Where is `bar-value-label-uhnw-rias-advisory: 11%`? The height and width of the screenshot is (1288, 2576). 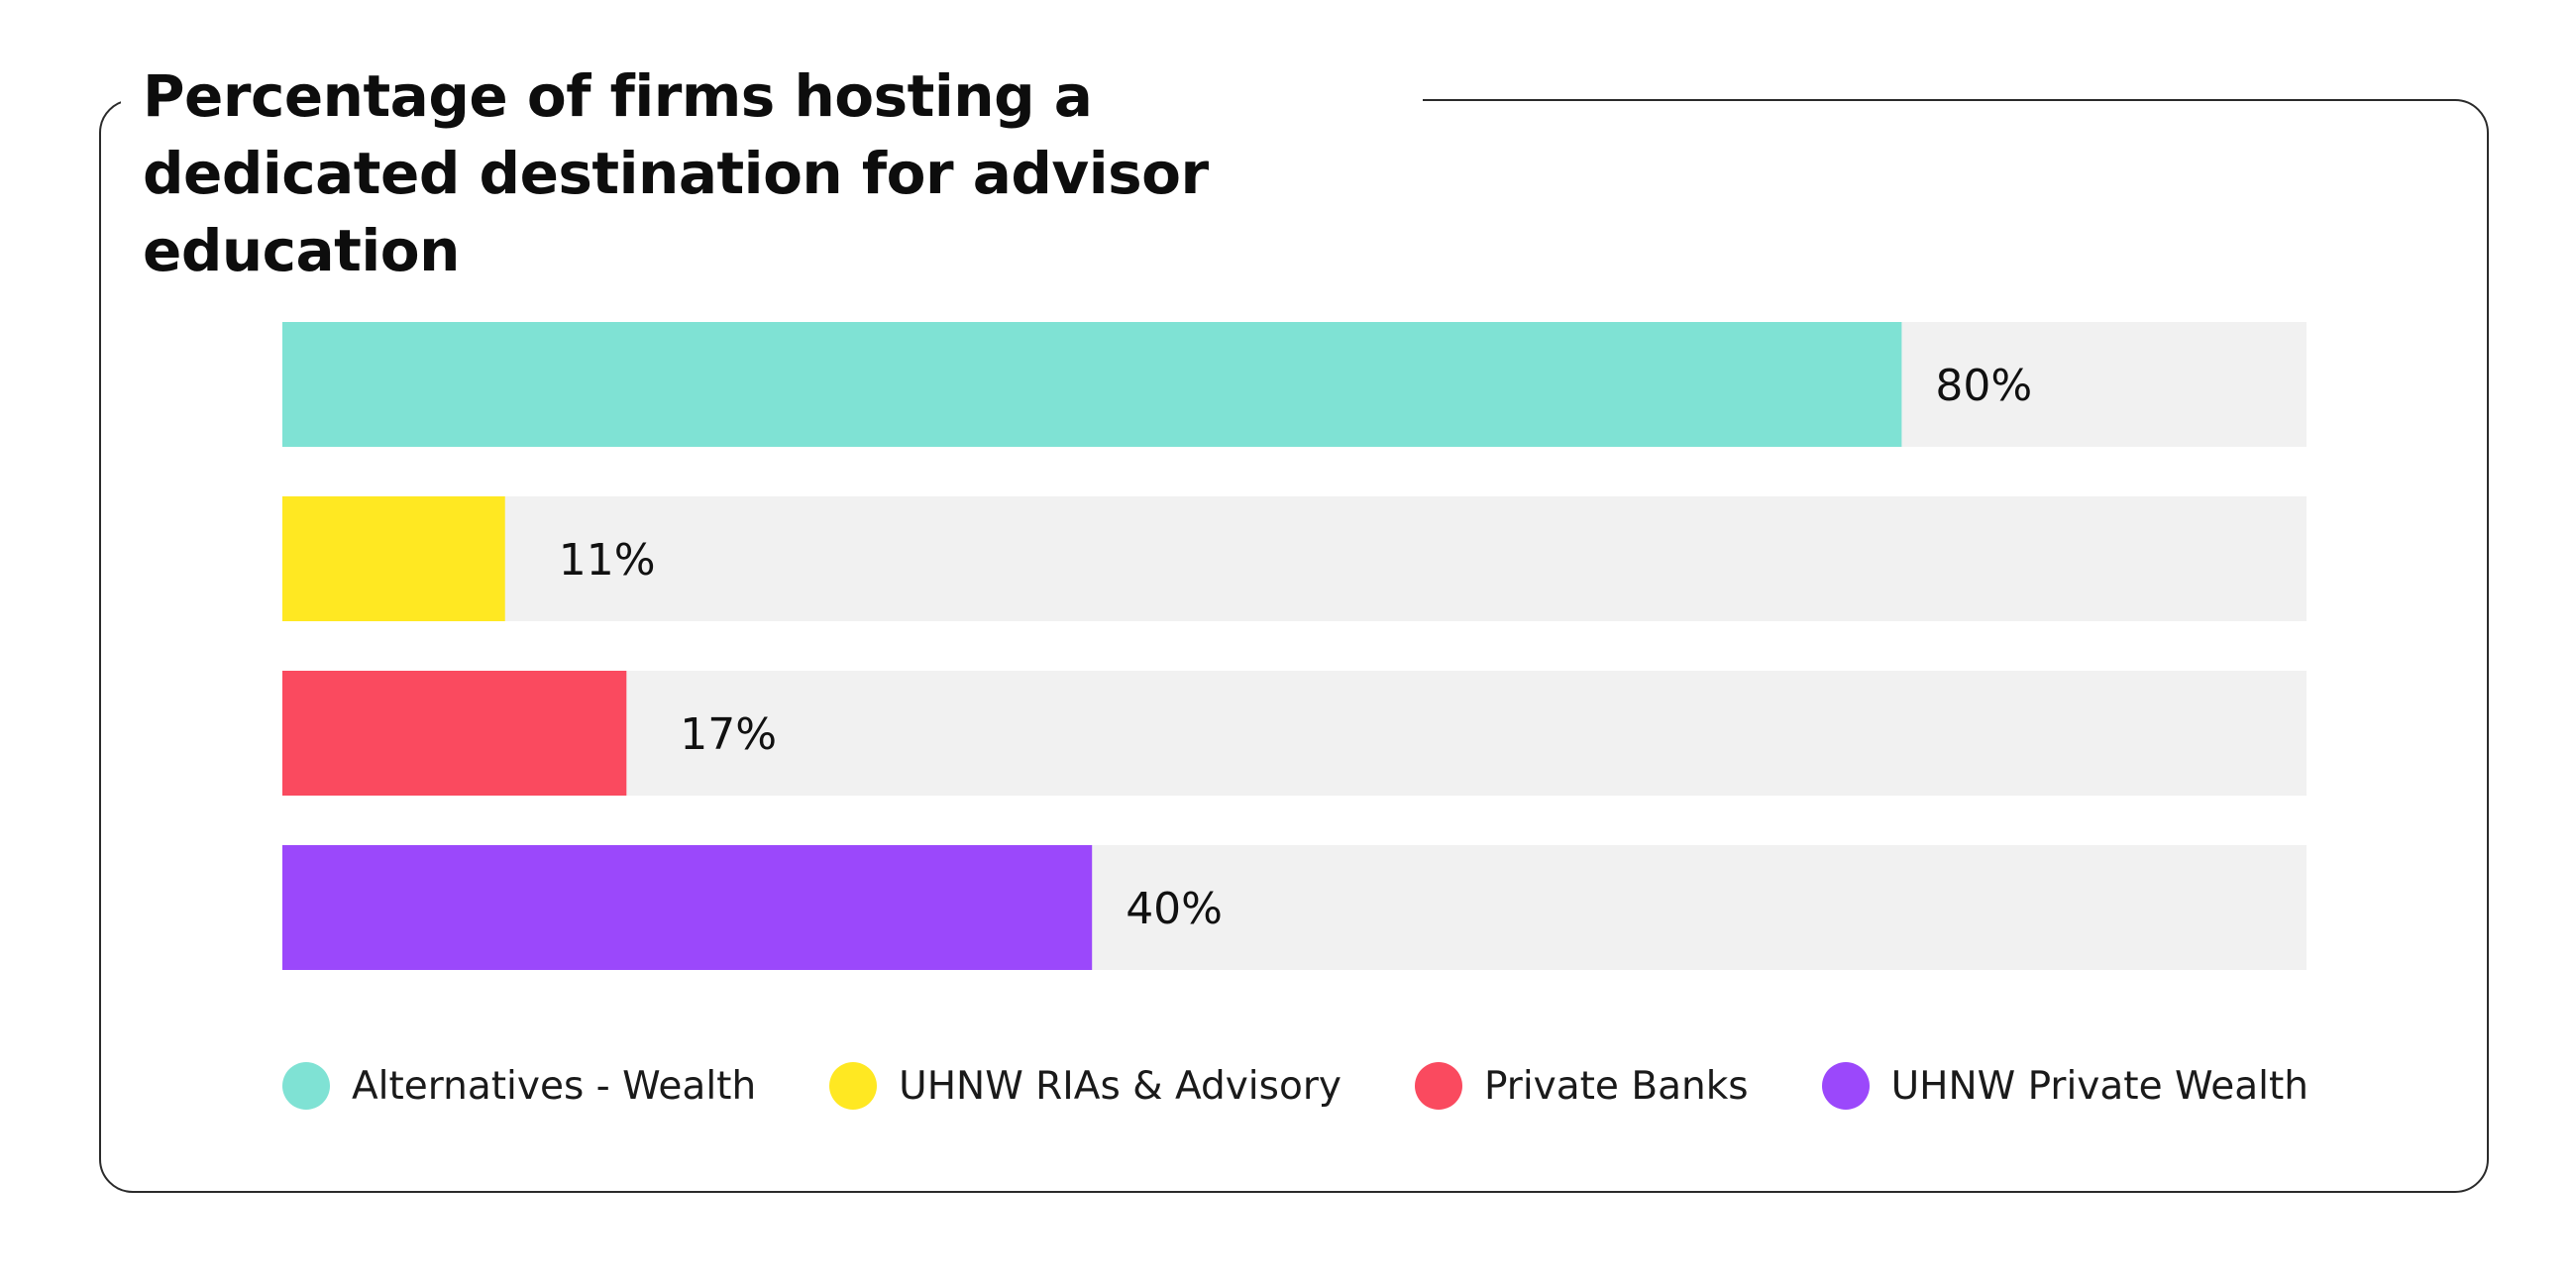
bar-value-label-uhnw-rias-advisory: 11% is located at coordinates (607, 560).